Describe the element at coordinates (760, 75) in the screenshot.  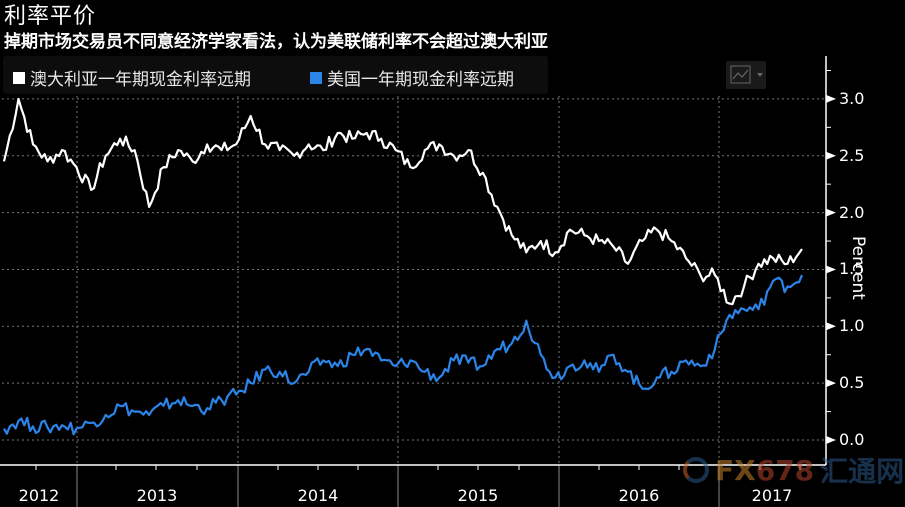
I see `caret-down-icon` at that location.